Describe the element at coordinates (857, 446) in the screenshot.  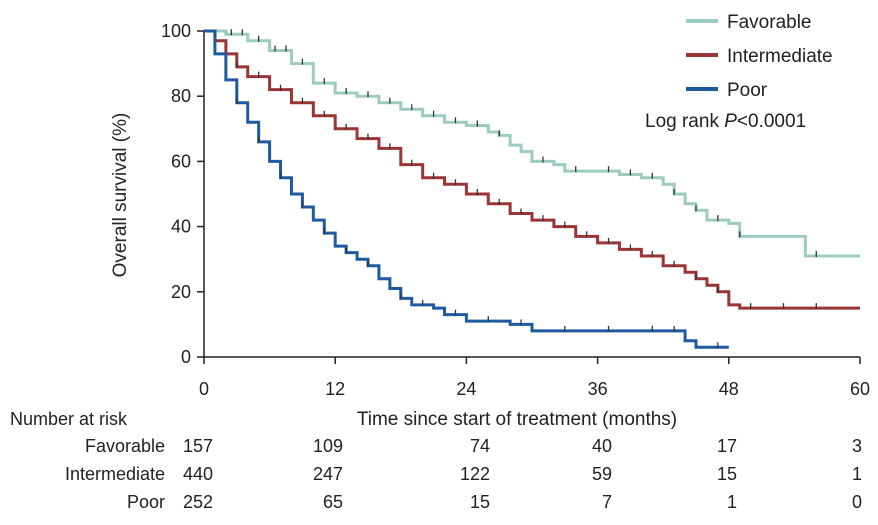
I see `risk-count-favorable: 3` at that location.